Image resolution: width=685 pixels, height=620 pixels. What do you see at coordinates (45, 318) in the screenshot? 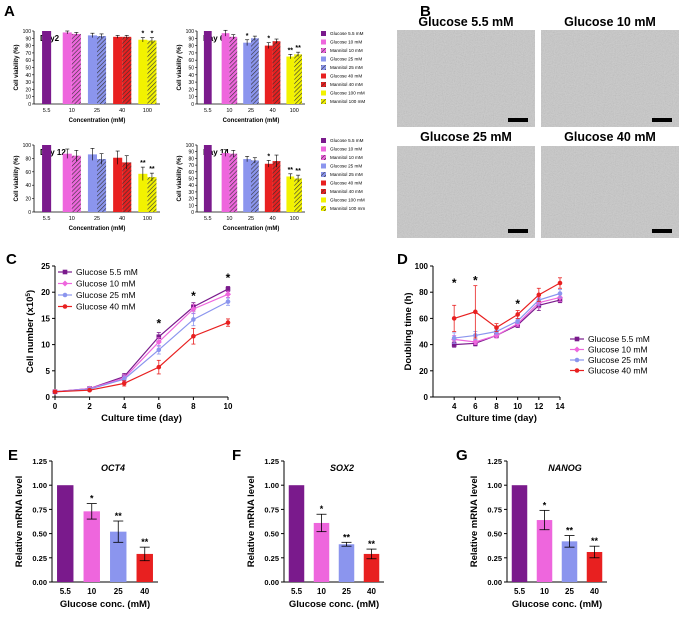
I see `y-tick-label: 15` at bounding box center [45, 318].